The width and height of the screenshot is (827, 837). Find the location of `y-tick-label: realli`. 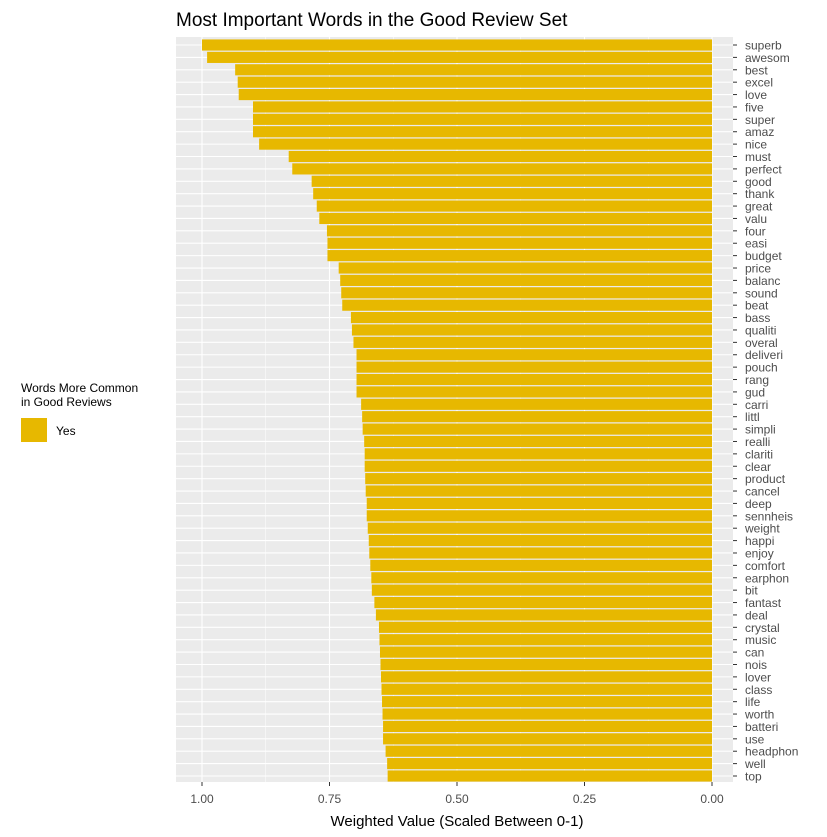

y-tick-label: realli is located at coordinates (757, 442).